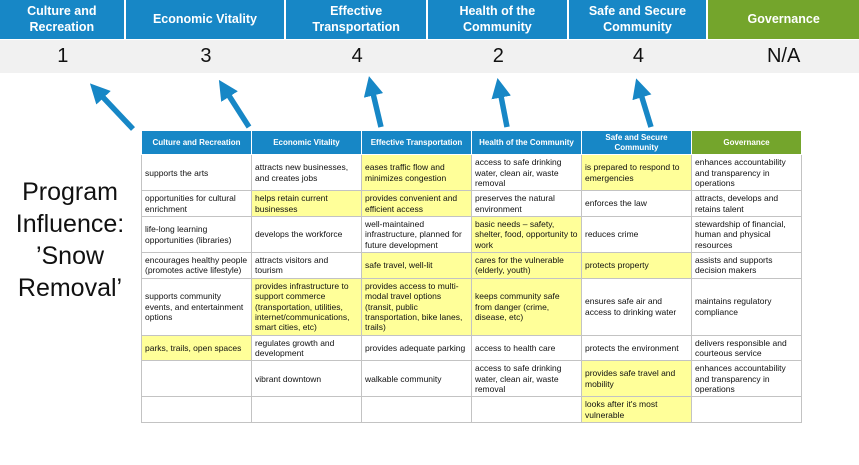 The height and width of the screenshot is (465, 859). I want to click on score-governance: N/A, so click(783, 56).